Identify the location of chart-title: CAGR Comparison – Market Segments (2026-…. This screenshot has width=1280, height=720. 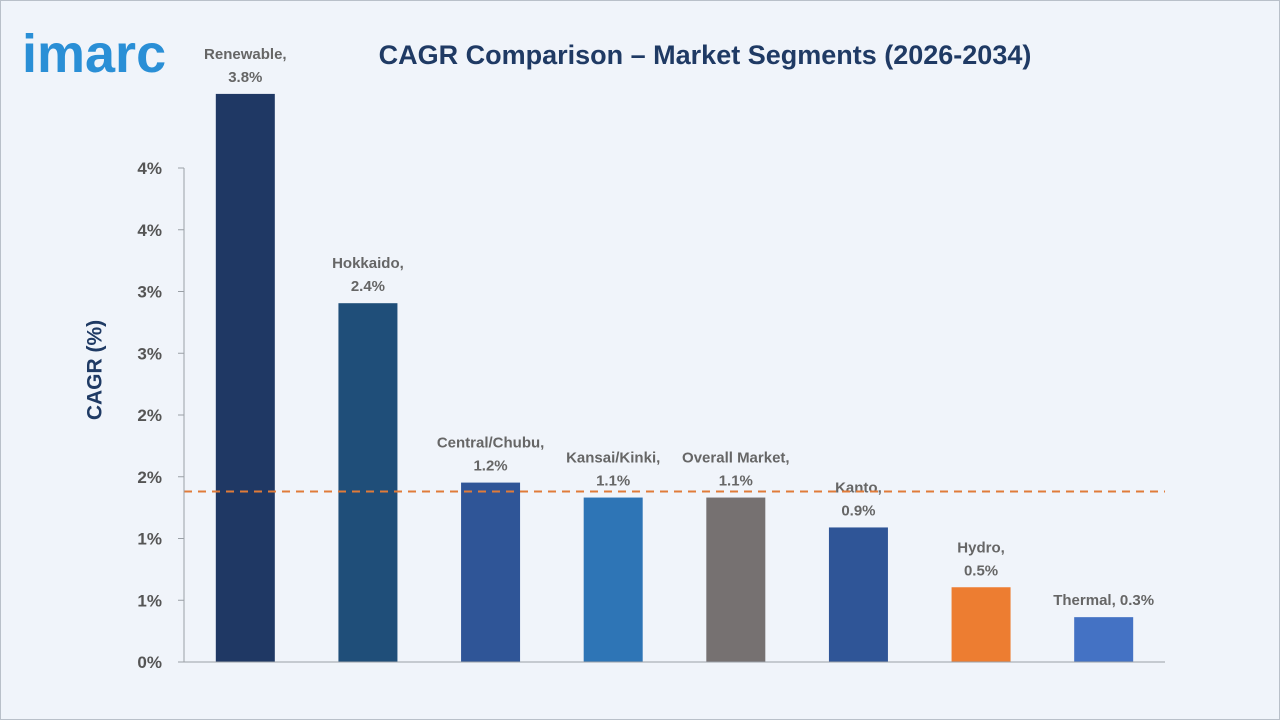
(705, 55).